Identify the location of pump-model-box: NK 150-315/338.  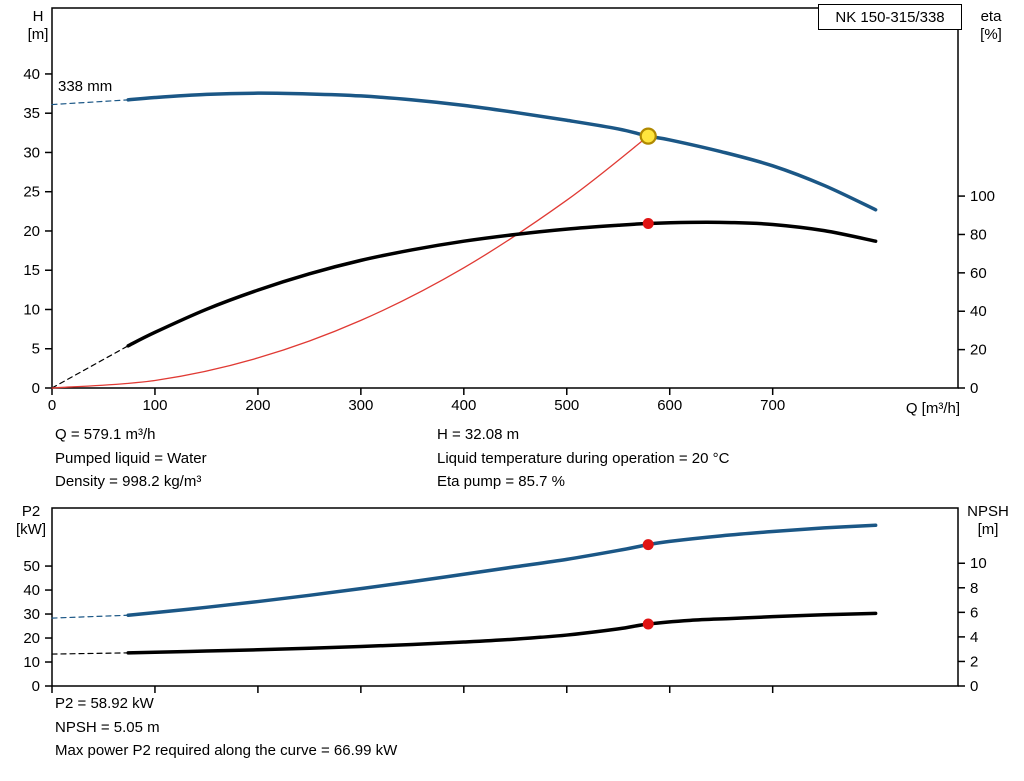
(890, 17).